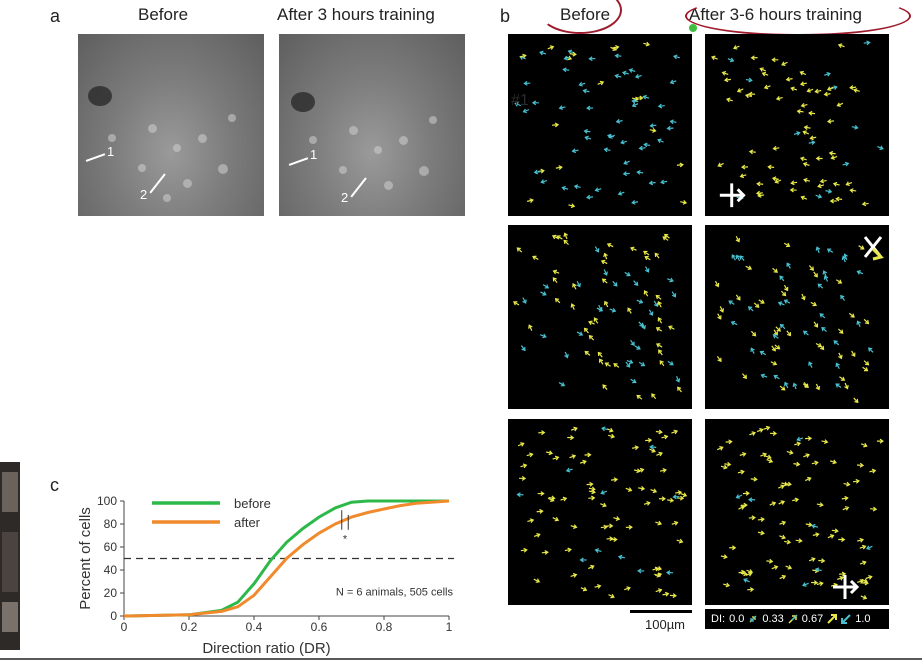 The image size is (922, 667). Describe the element at coordinates (254, 627) in the screenshot. I see `x-tick-label: 0.4` at that location.